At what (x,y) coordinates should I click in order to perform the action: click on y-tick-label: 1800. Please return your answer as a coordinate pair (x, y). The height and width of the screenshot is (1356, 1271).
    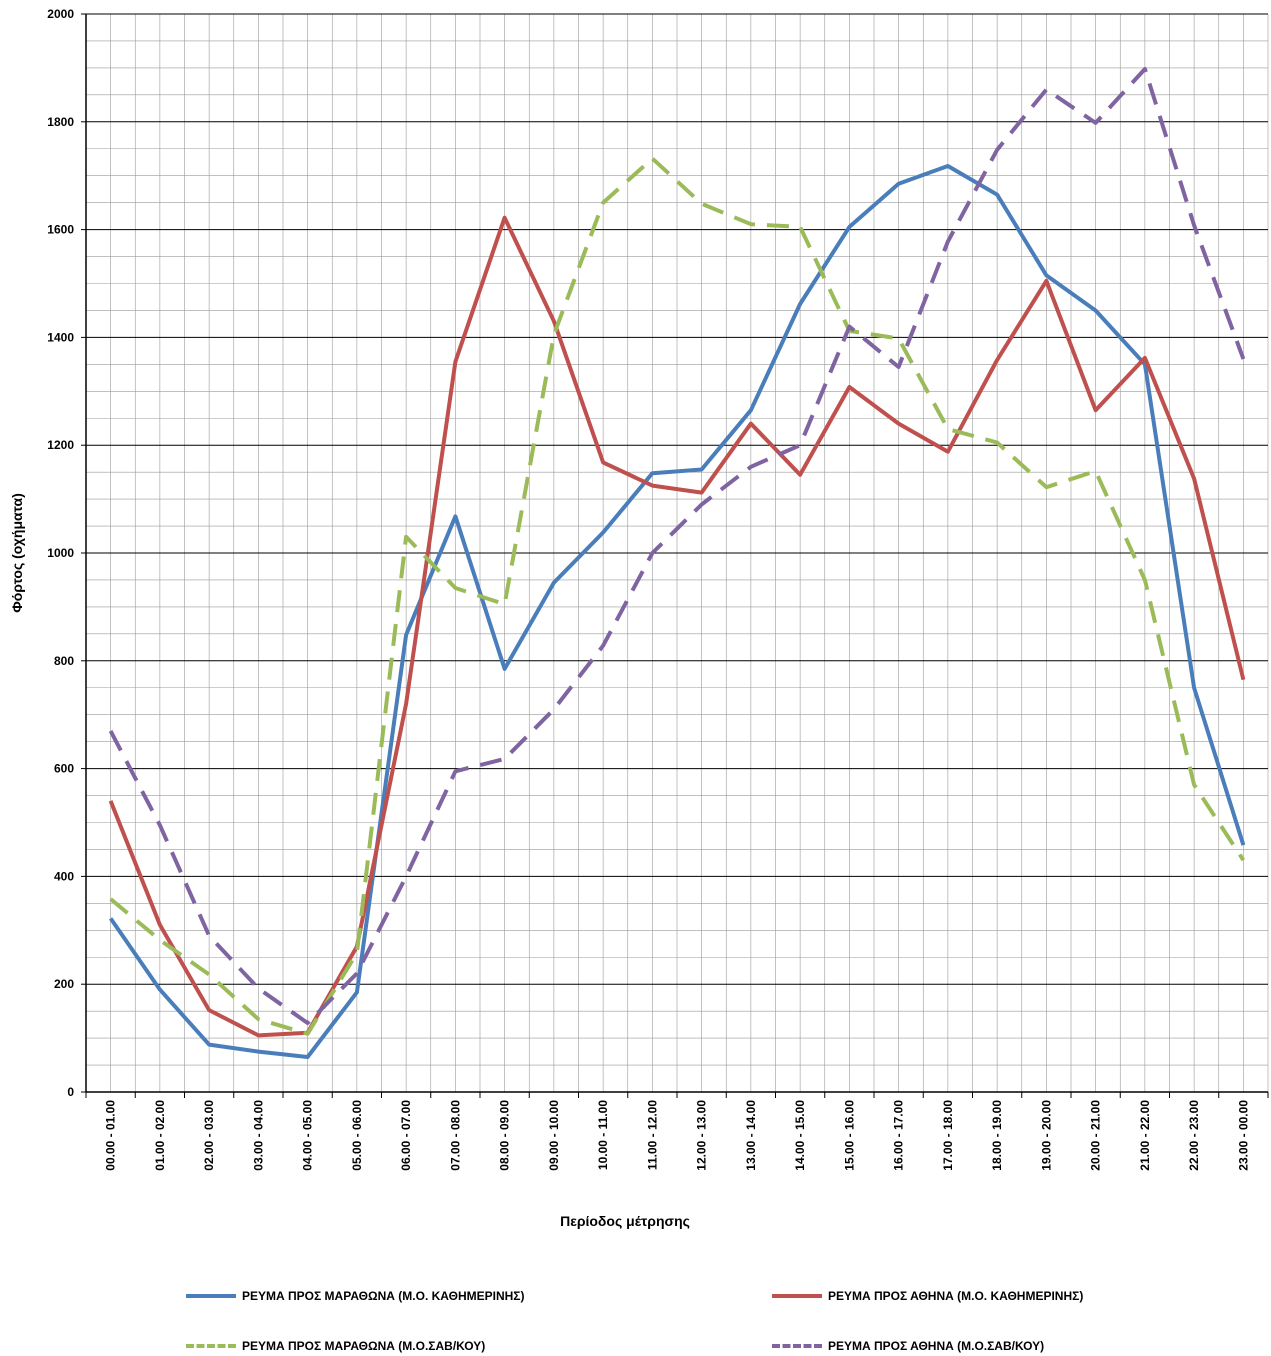
    Looking at the image, I should click on (60, 122).